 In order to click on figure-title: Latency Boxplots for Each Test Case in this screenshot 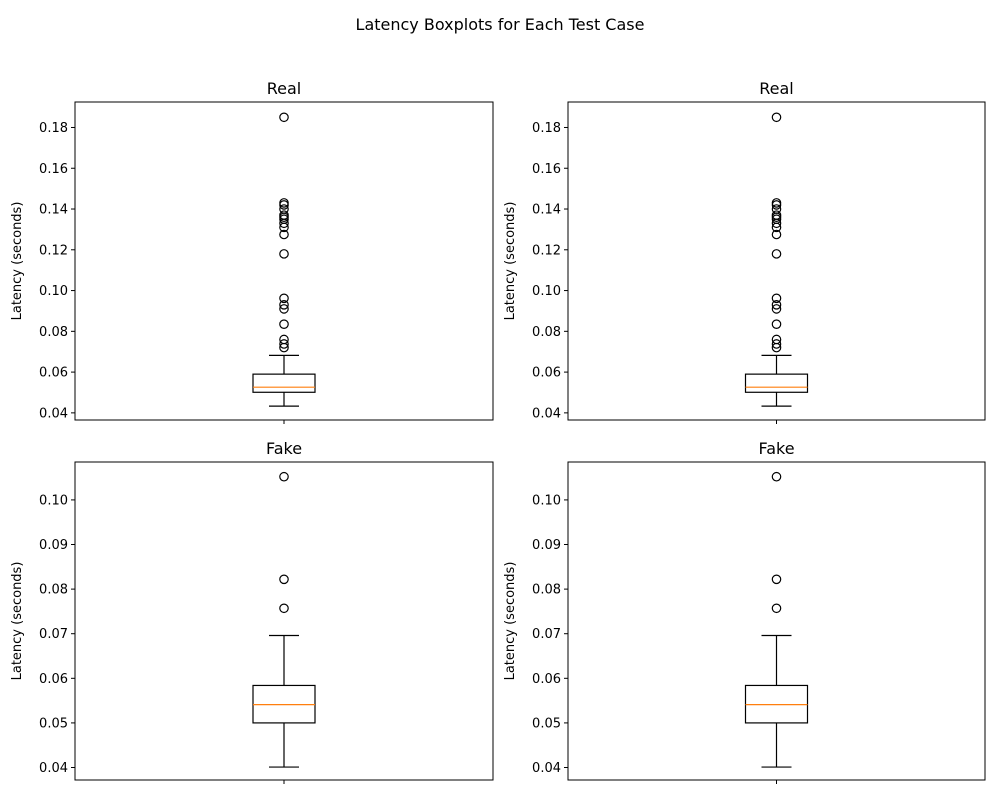, I will do `click(500, 24)`.